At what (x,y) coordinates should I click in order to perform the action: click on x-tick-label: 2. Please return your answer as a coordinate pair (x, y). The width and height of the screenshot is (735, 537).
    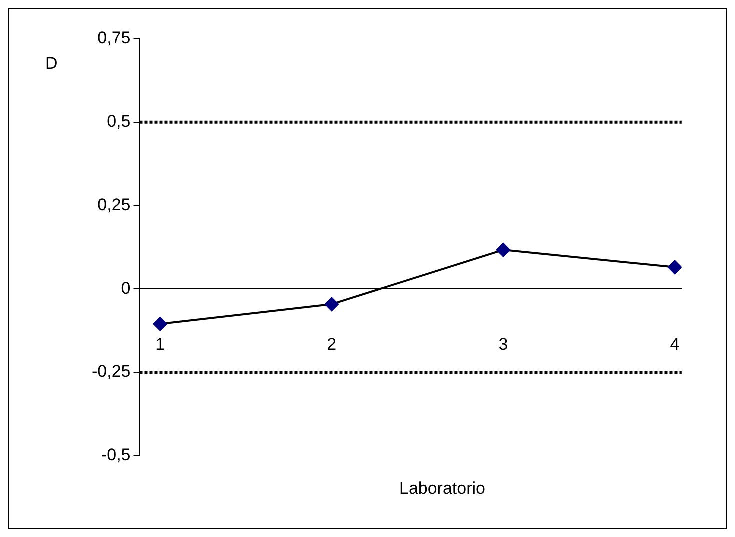
    Looking at the image, I should click on (332, 344).